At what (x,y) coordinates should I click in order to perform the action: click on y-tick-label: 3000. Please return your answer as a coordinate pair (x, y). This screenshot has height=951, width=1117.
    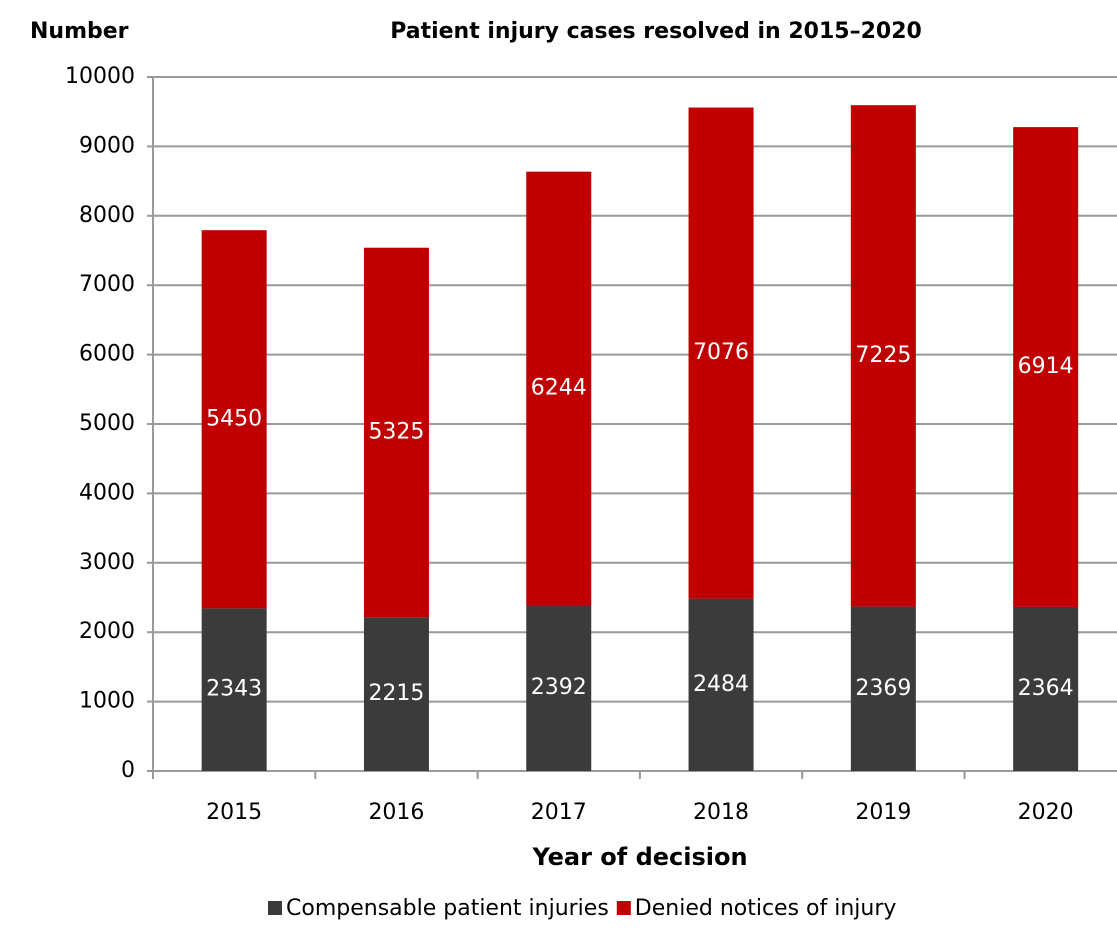
    Looking at the image, I should click on (107, 562).